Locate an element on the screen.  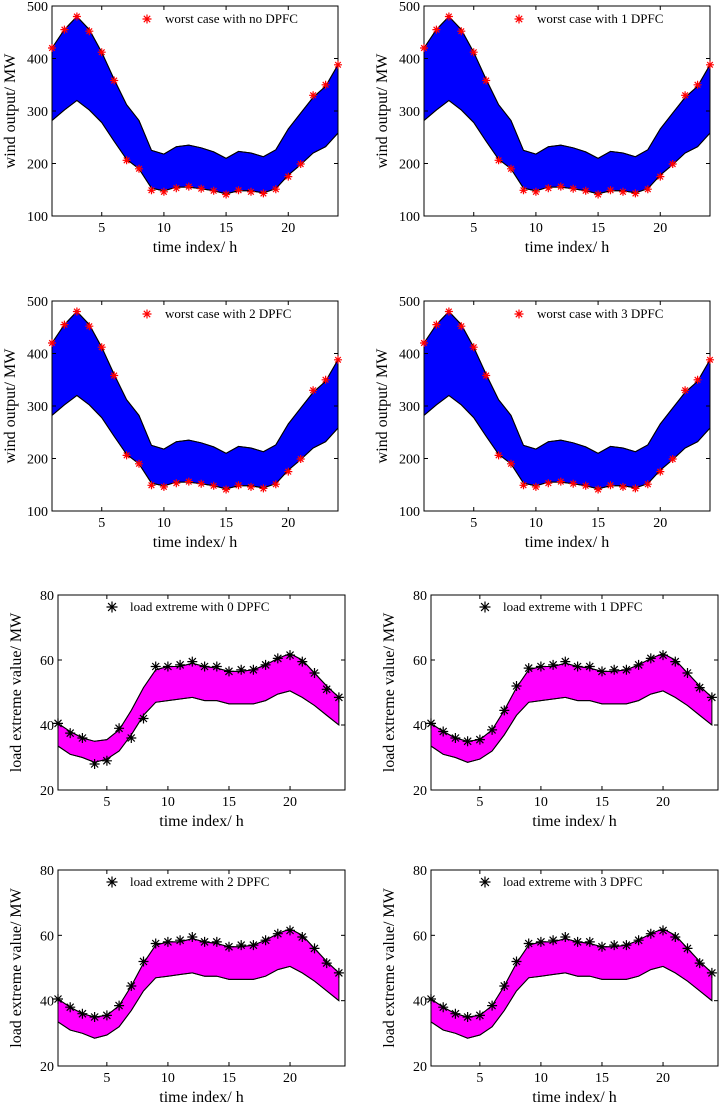
legend-label: load extreme with 3 DPFC is located at coordinates (572, 881).